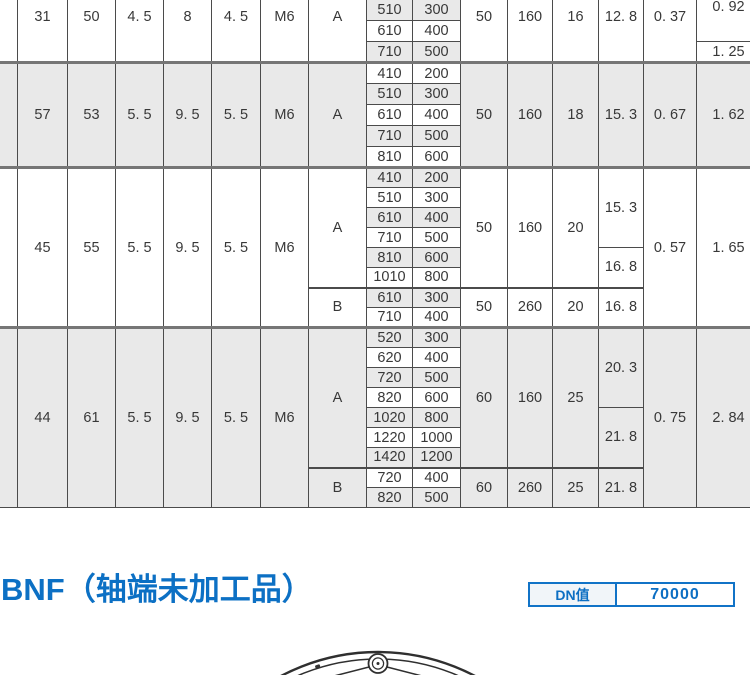 The image size is (750, 675). What do you see at coordinates (575, 397) in the screenshot?
I see `table-cell: 25` at bounding box center [575, 397].